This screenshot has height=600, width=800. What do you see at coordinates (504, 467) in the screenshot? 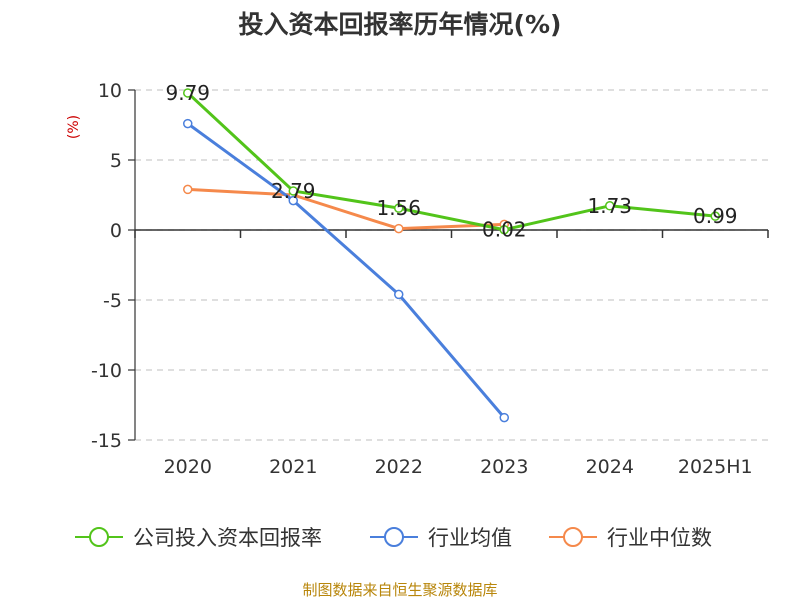
I see `x-tick-label: 2023` at bounding box center [504, 467].